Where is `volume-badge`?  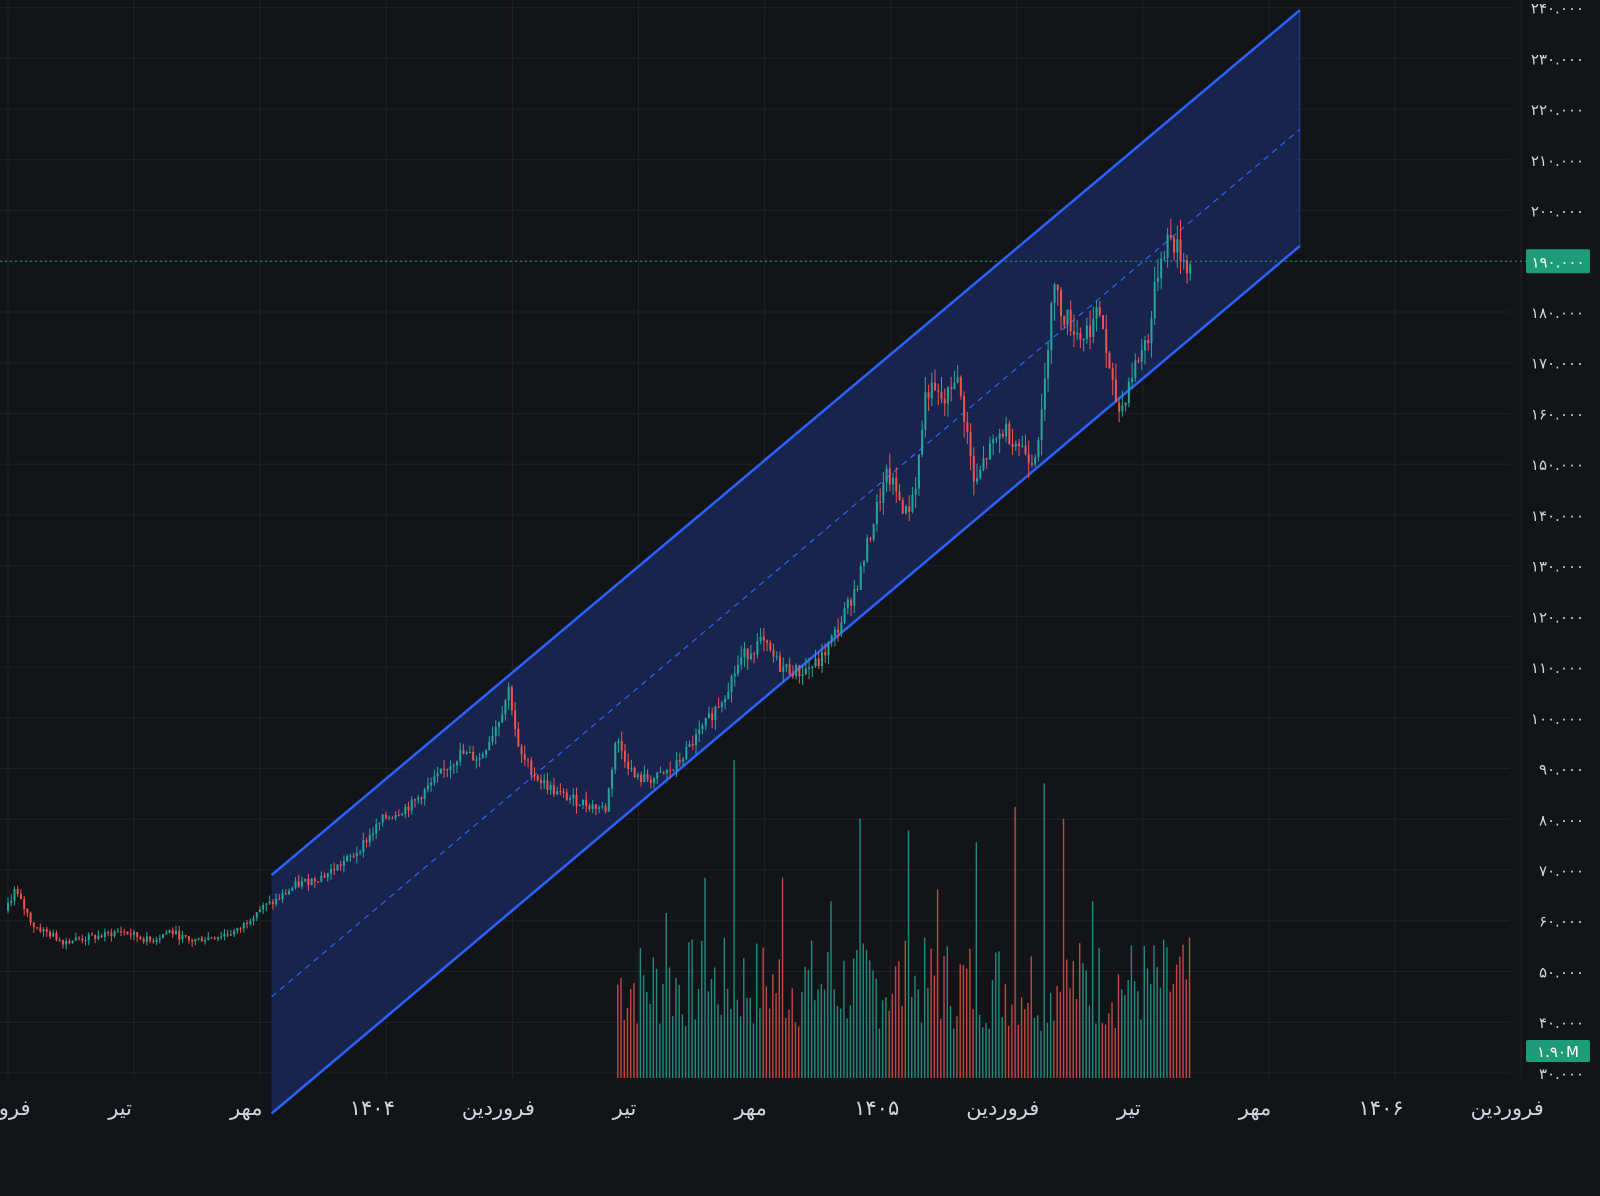
volume-badge is located at coordinates (1558, 1051).